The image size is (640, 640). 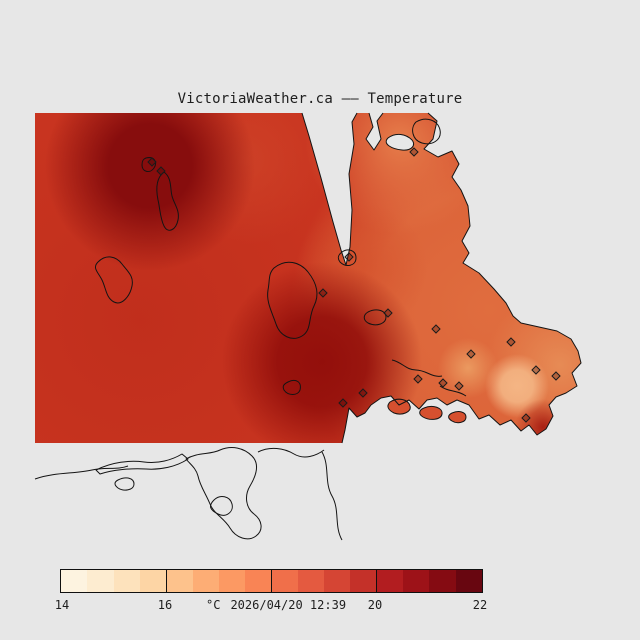 I want to click on colorbar-label-22: 22, so click(x=480, y=605).